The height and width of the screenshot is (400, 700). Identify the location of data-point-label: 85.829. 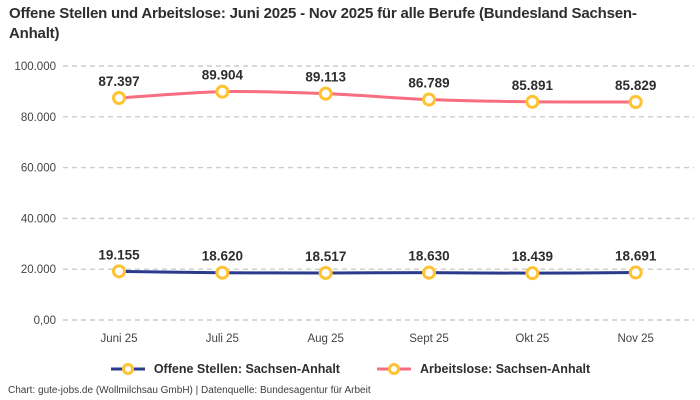
(635, 85).